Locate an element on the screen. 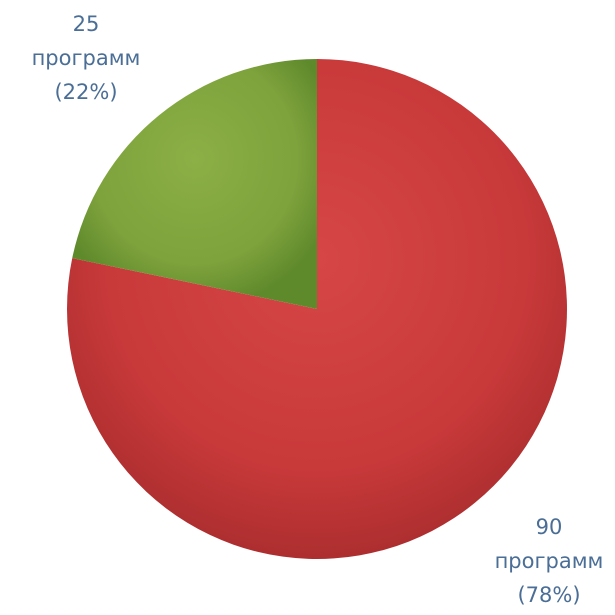 This screenshot has width=615, height=615. slice-label-line: (22%) is located at coordinates (85, 92).